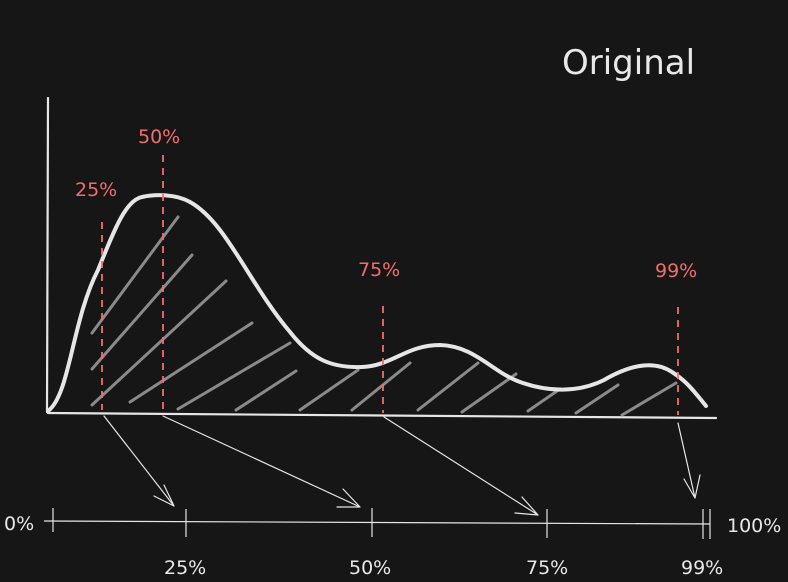 The height and width of the screenshot is (582, 788). What do you see at coordinates (377, 523) in the screenshot?
I see `percentile-scale` at bounding box center [377, 523].